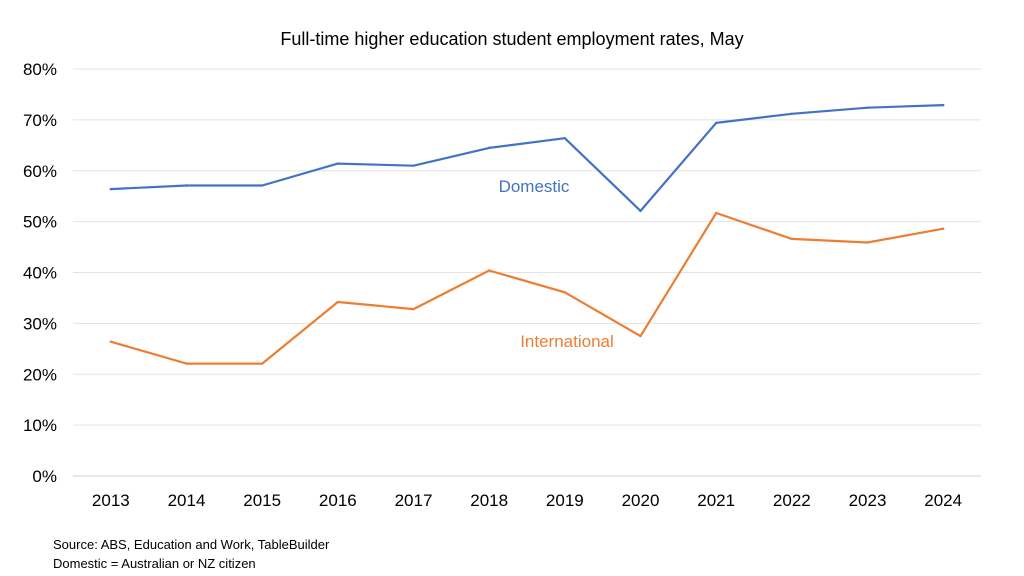 The height and width of the screenshot is (576, 1024). Describe the element at coordinates (414, 500) in the screenshot. I see `x-tick-label: 2017` at that location.